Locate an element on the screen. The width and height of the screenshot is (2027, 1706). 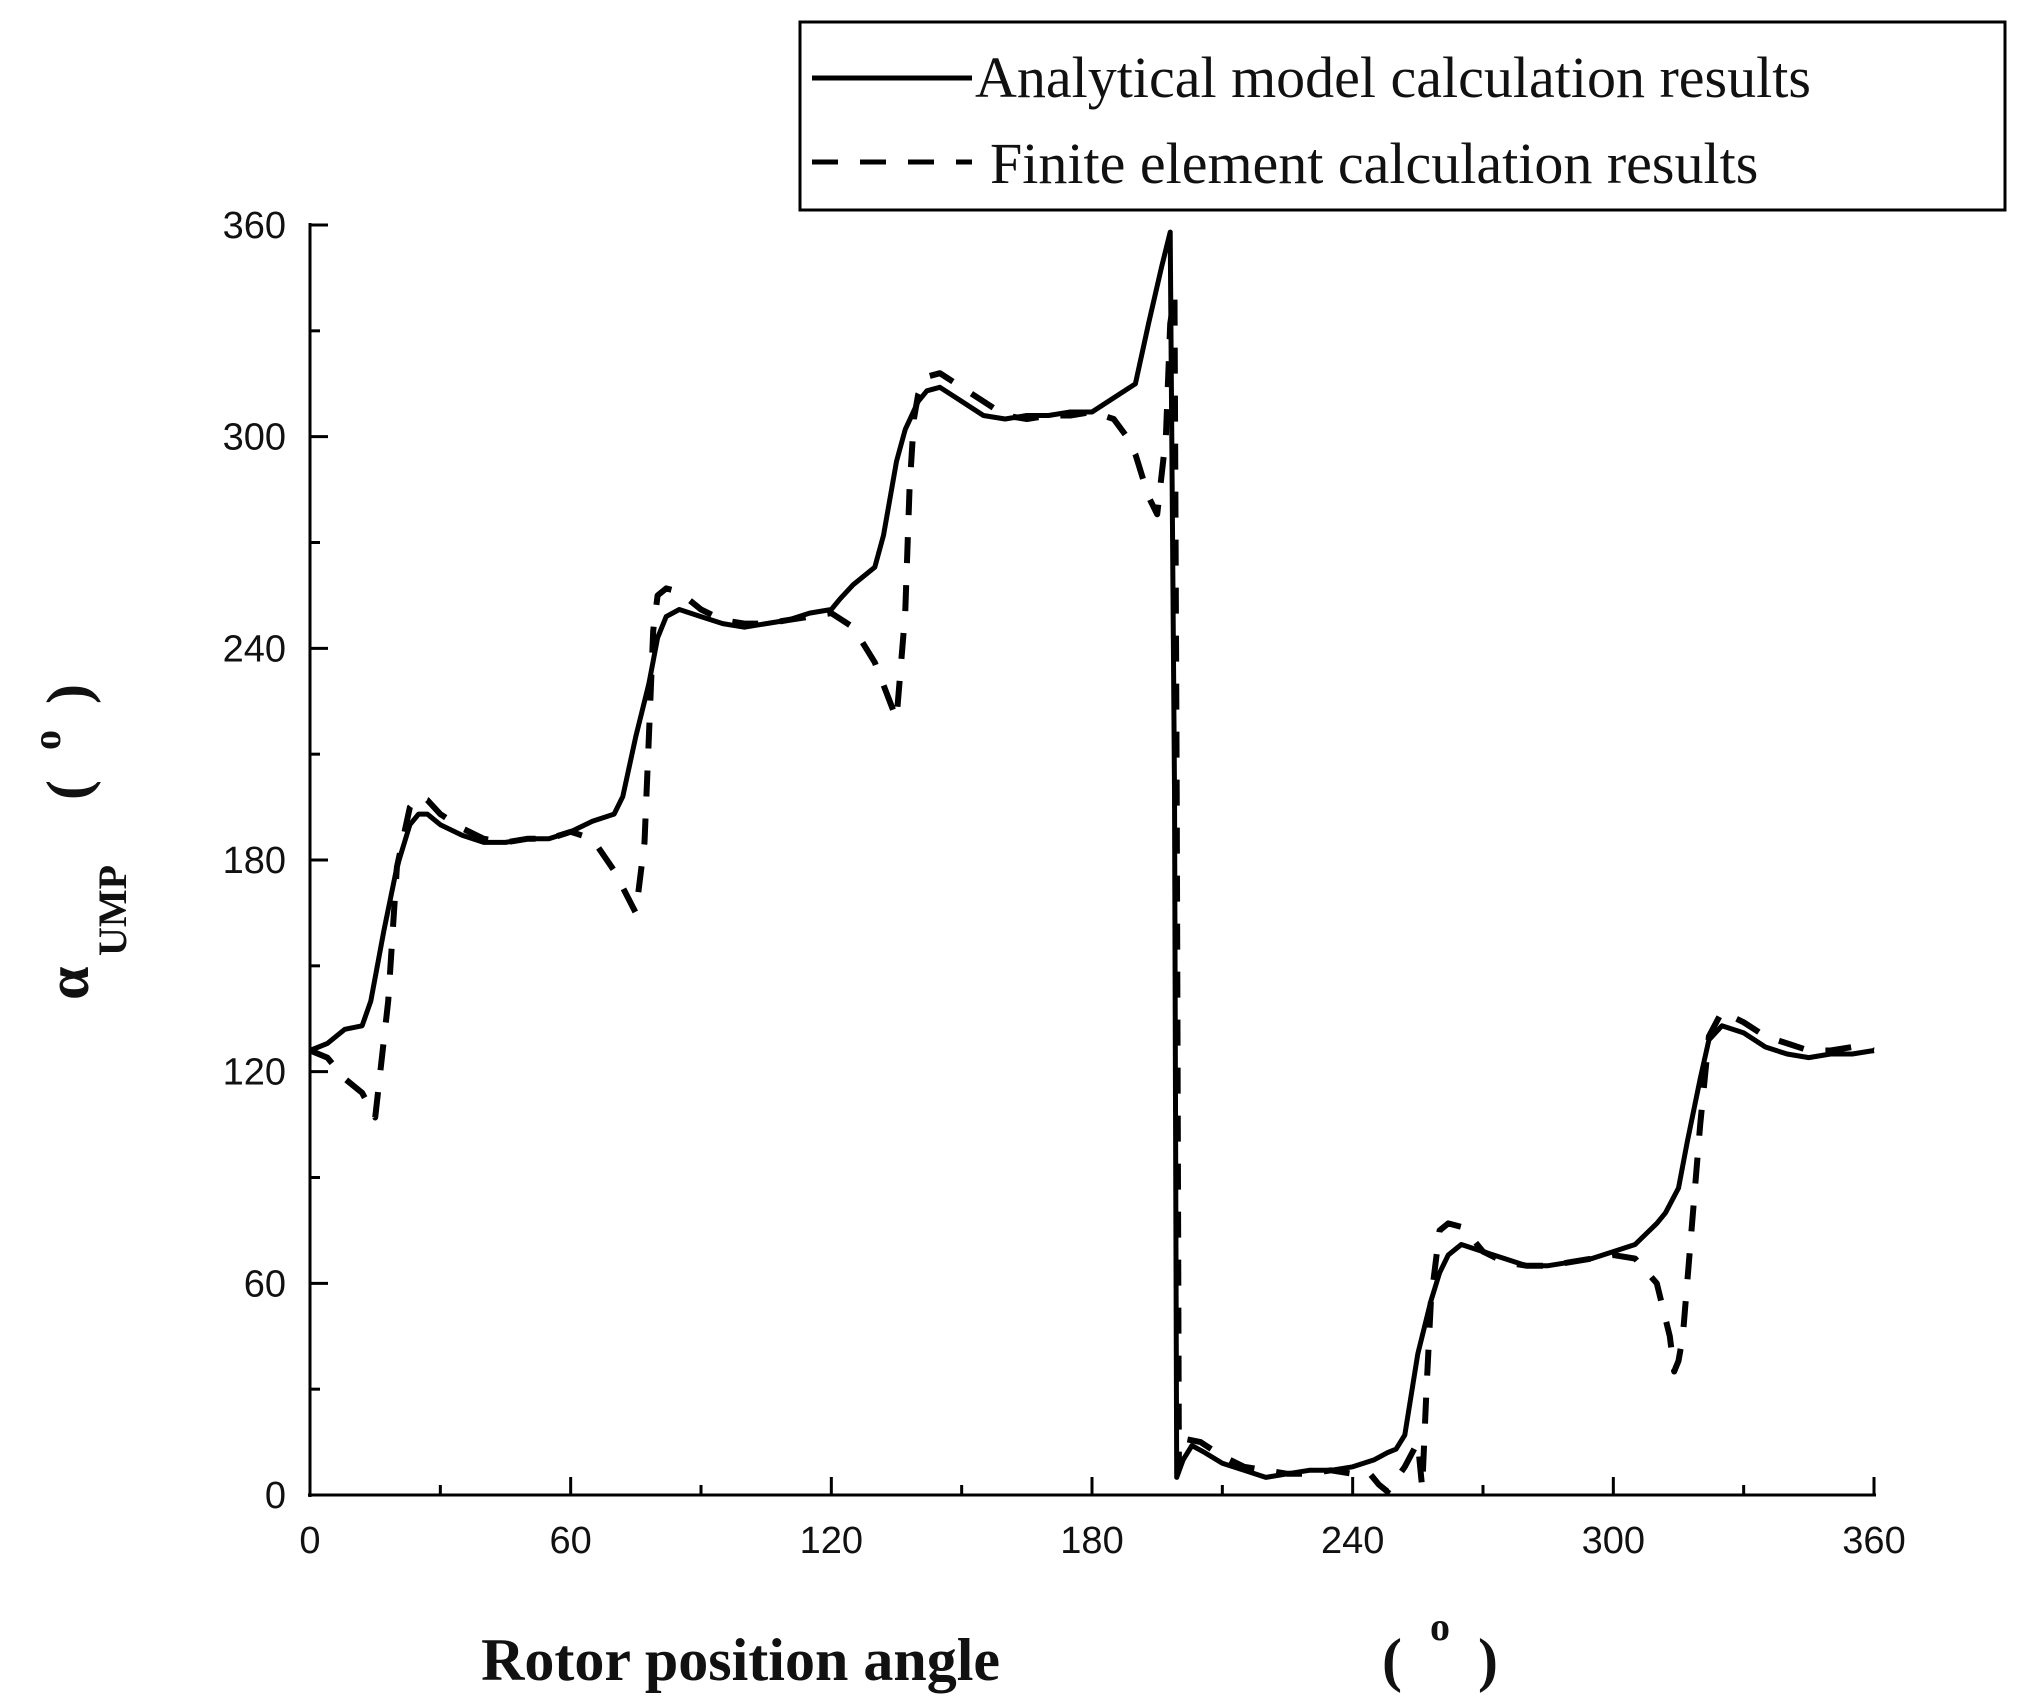
x-axis-title: Rotor position angle ( o ) is located at coordinates (989, 1648).